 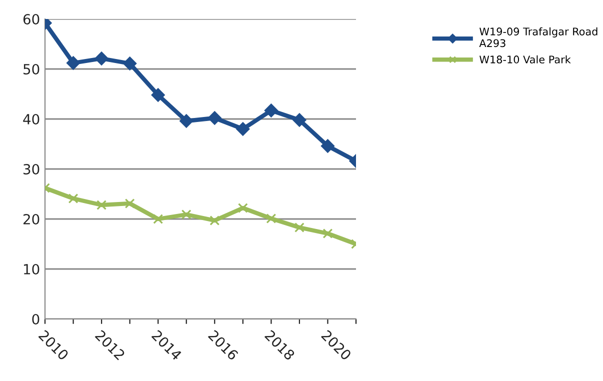 What do you see at coordinates (538, 37) in the screenshot?
I see `legend-label: W19-09 Trafalgar Road A293` at bounding box center [538, 37].